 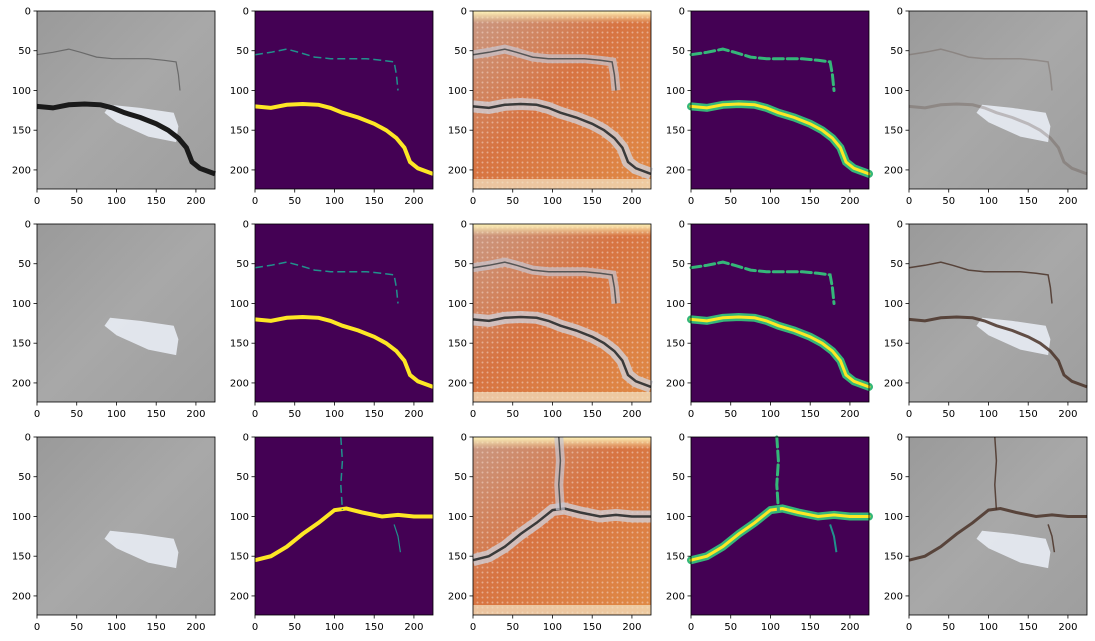 I want to click on painted-patch, so click(x=141, y=549).